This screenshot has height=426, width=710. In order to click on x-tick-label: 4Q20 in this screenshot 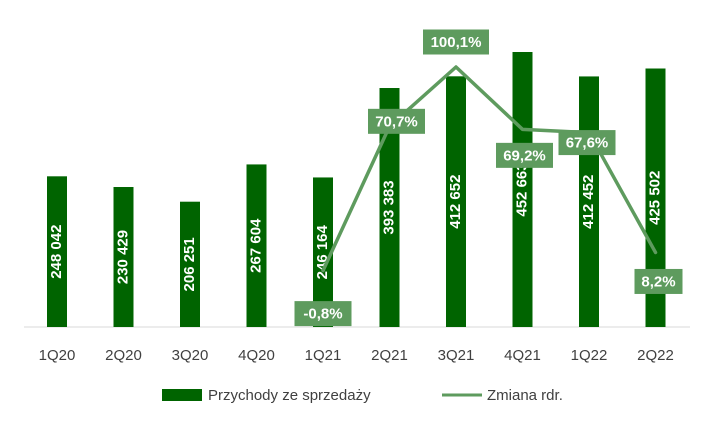, I will do `click(256, 355)`.